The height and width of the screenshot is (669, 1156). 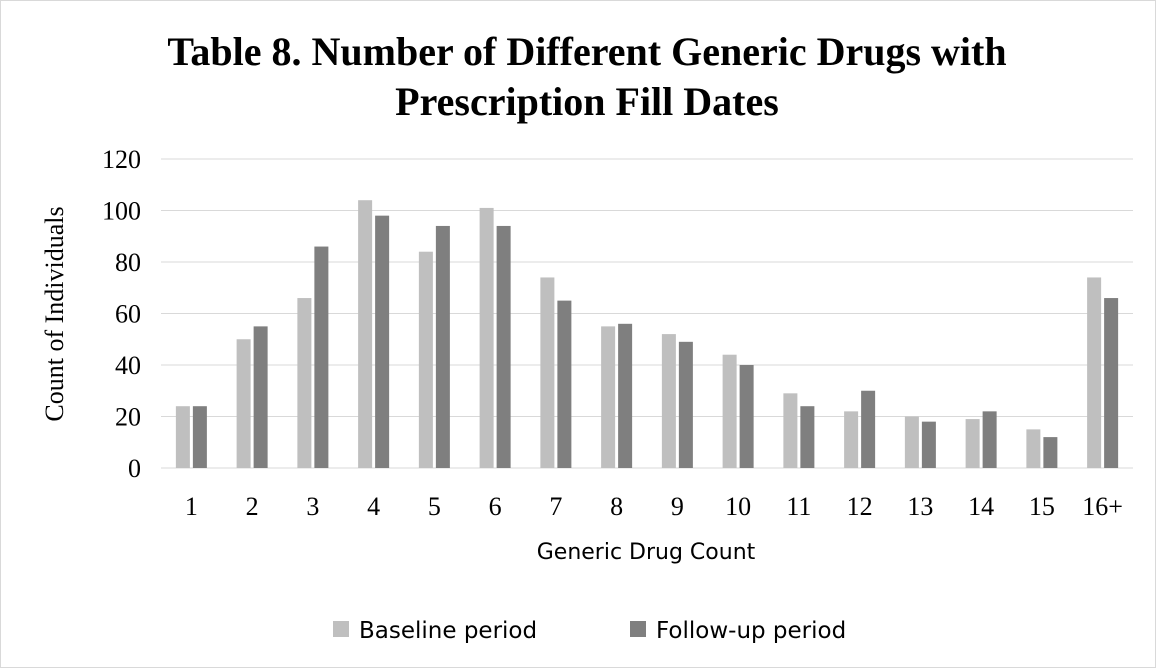 I want to click on y-tick-label: 120, so click(x=121, y=159).